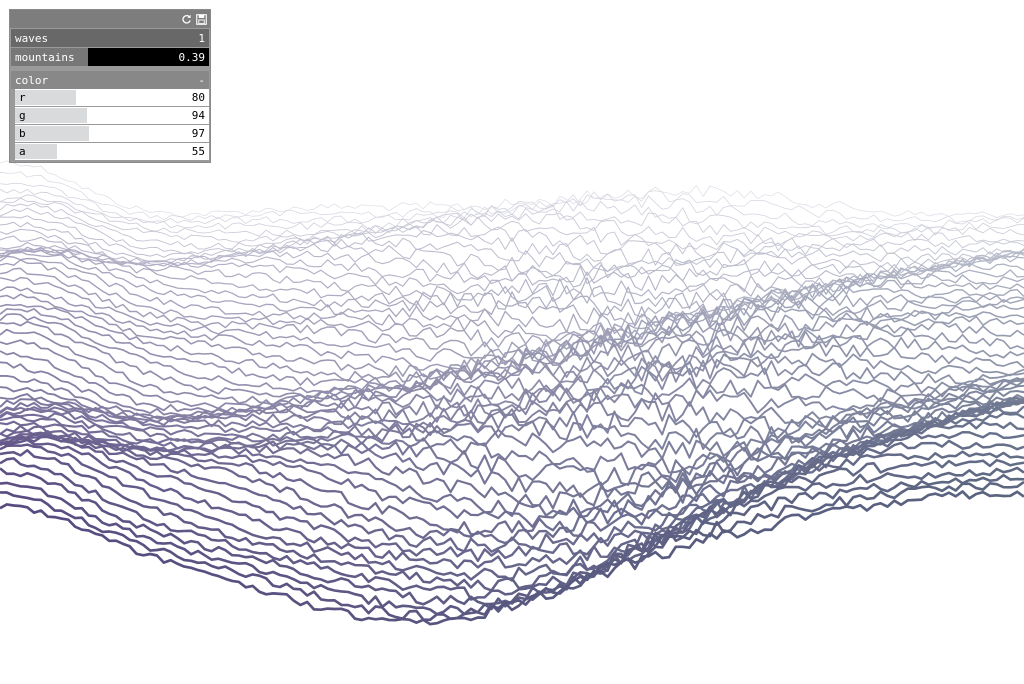  What do you see at coordinates (45, 57) in the screenshot?
I see `mountains-label: mountains` at bounding box center [45, 57].